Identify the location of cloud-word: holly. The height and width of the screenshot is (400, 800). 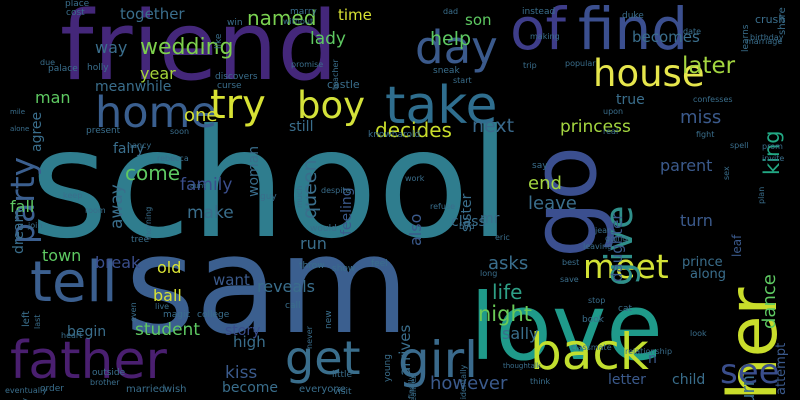
(98, 68).